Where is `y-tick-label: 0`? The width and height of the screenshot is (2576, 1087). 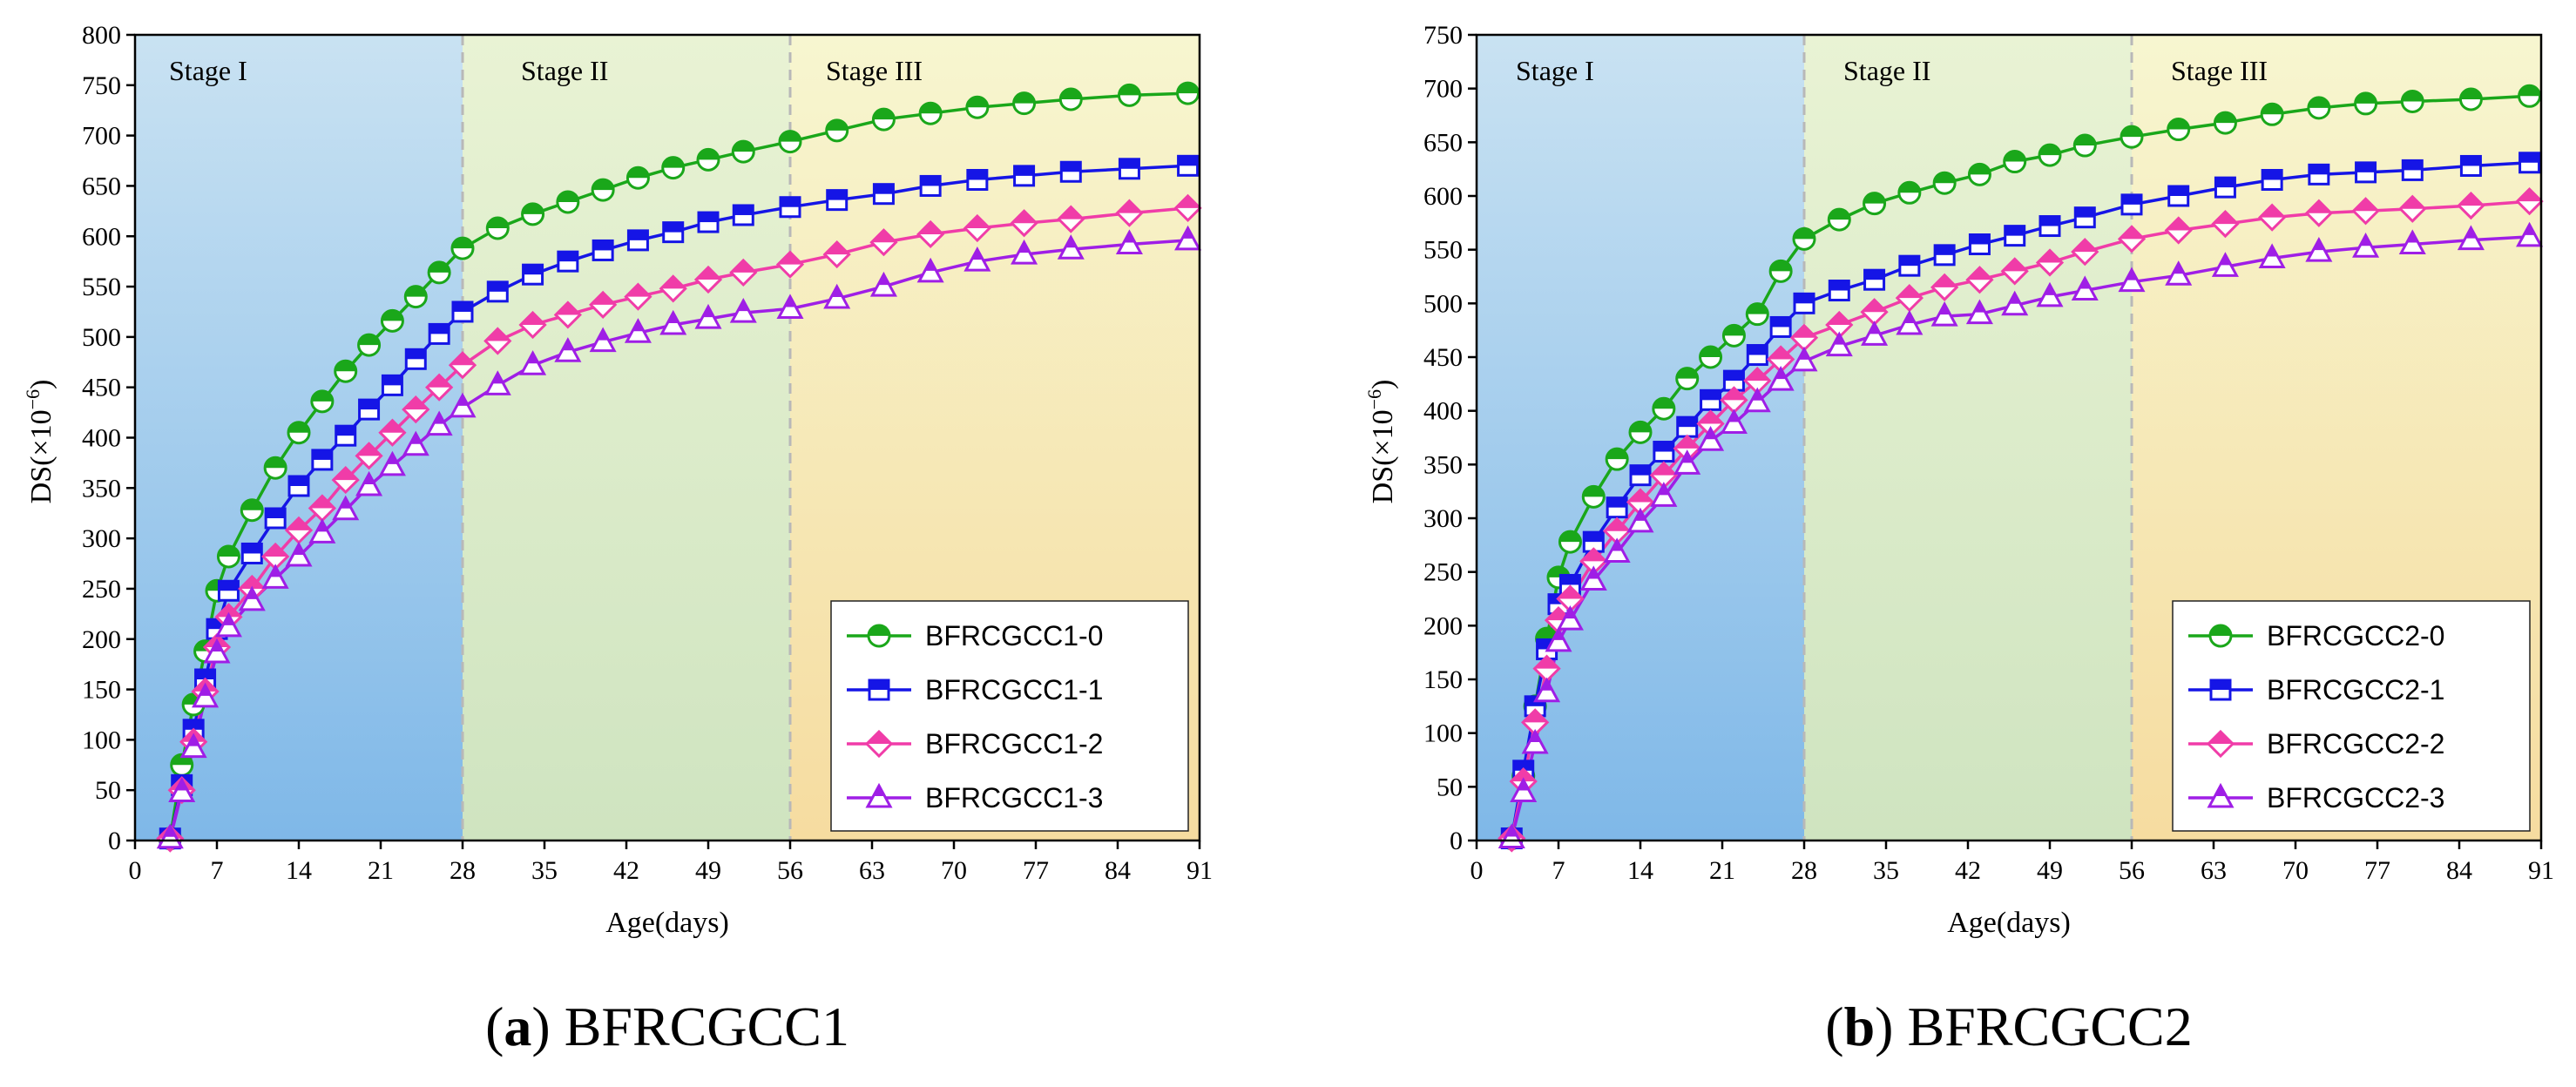
y-tick-label: 0 is located at coordinates (115, 841).